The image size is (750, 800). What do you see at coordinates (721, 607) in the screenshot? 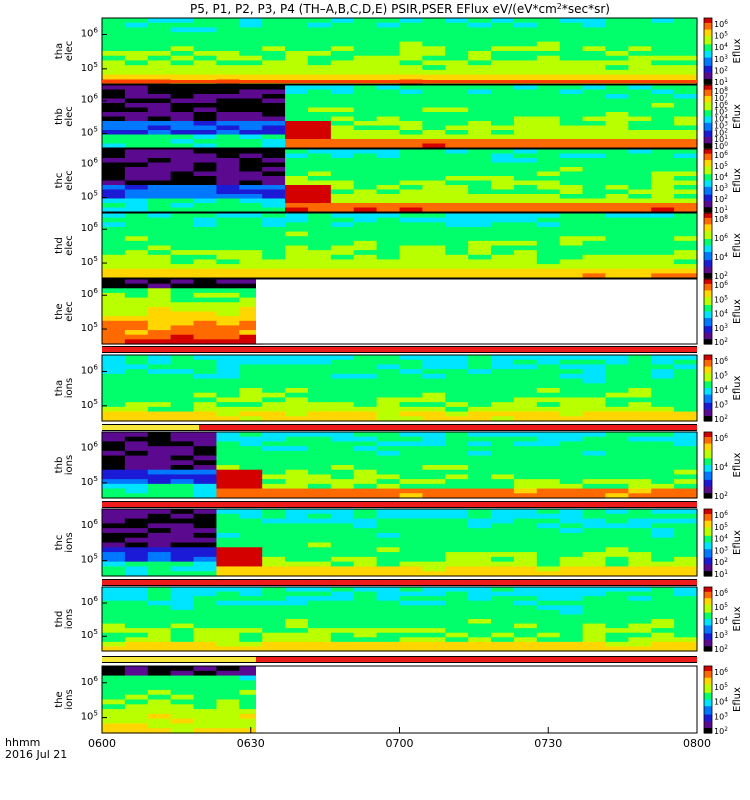
I see `colorbar-tick-label: 105` at bounding box center [721, 607].